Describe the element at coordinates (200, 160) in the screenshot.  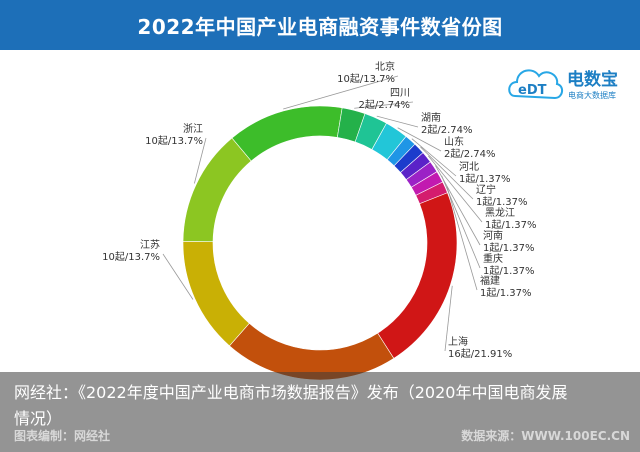
I see `leader-浙江` at that location.